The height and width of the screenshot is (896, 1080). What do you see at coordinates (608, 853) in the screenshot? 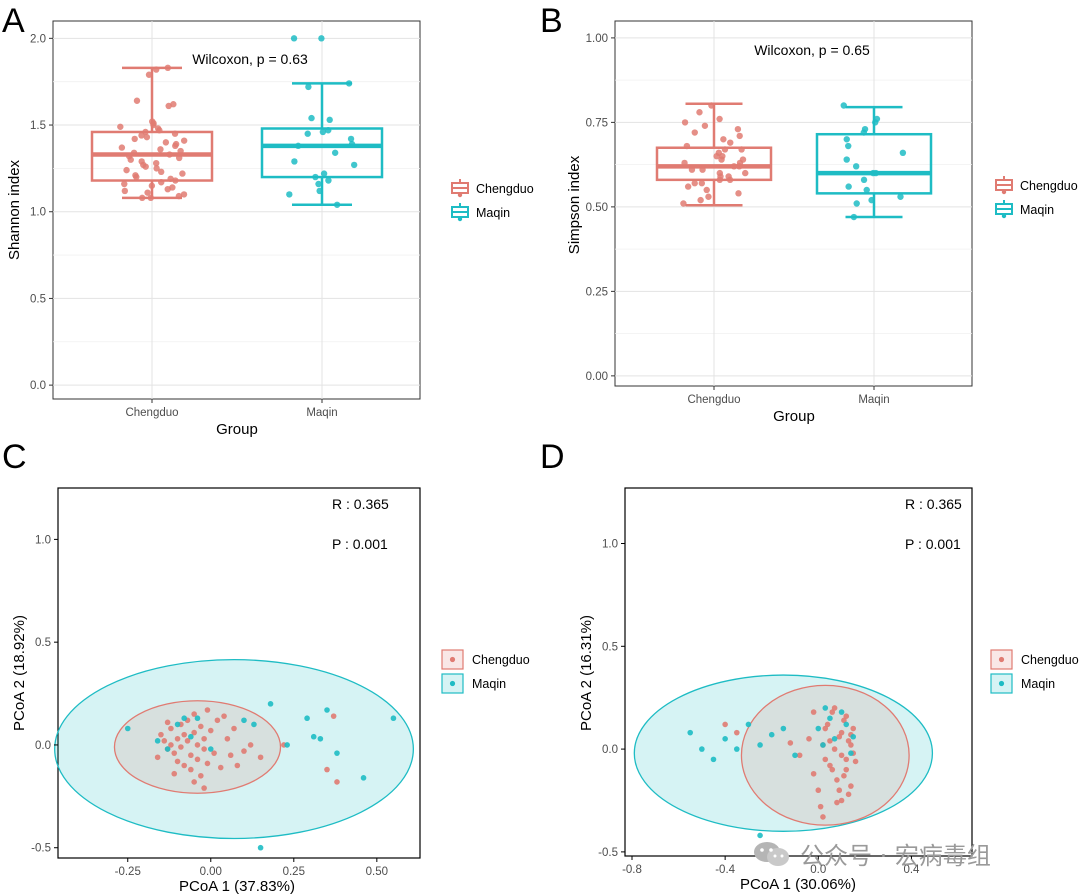
I see `y-tick-label: -0.5` at bounding box center [608, 853].